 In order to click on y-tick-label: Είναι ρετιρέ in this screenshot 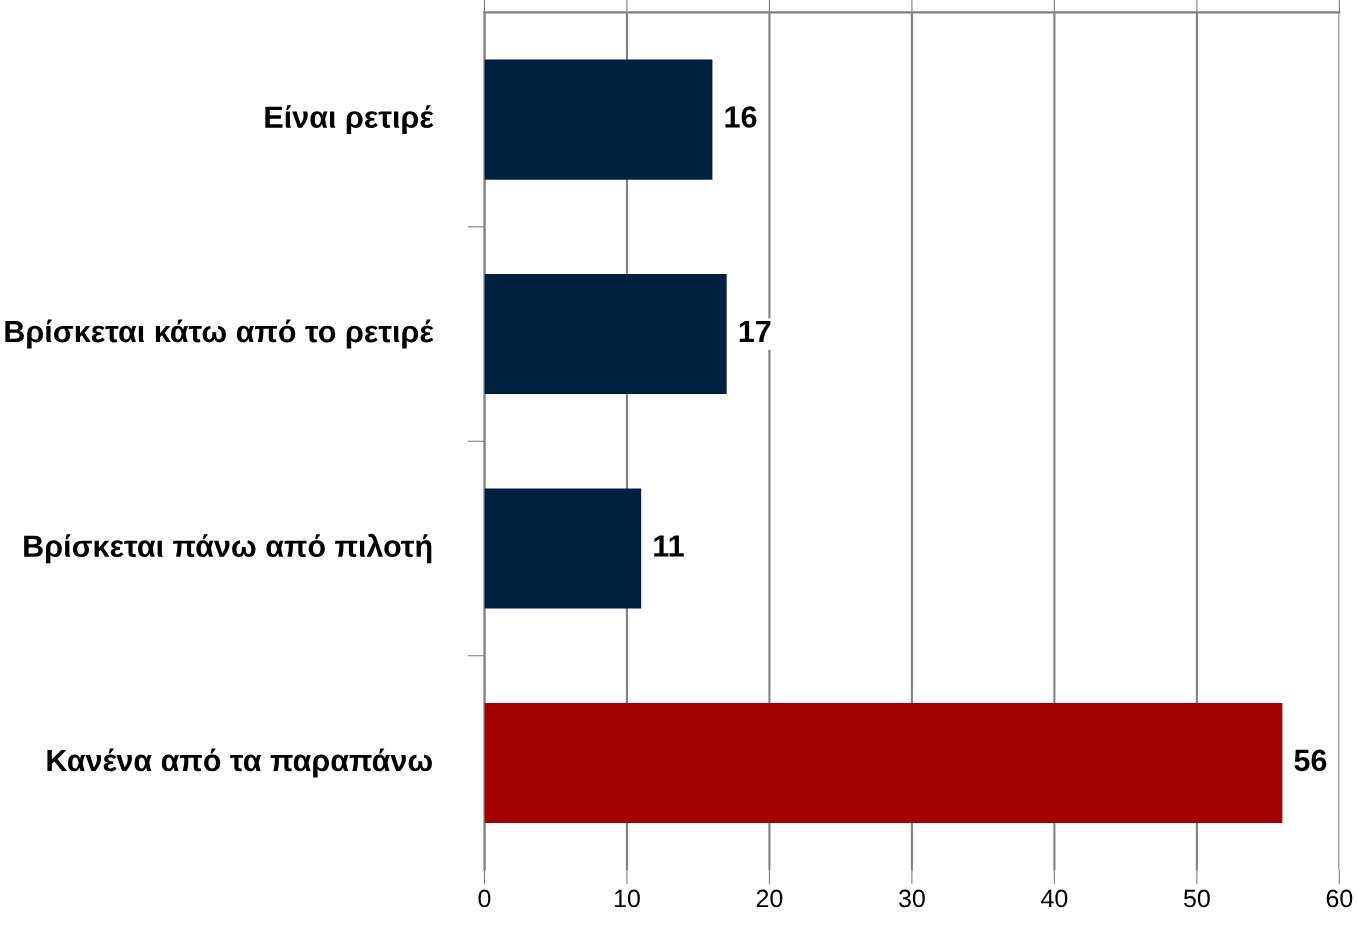, I will do `click(349, 119)`.